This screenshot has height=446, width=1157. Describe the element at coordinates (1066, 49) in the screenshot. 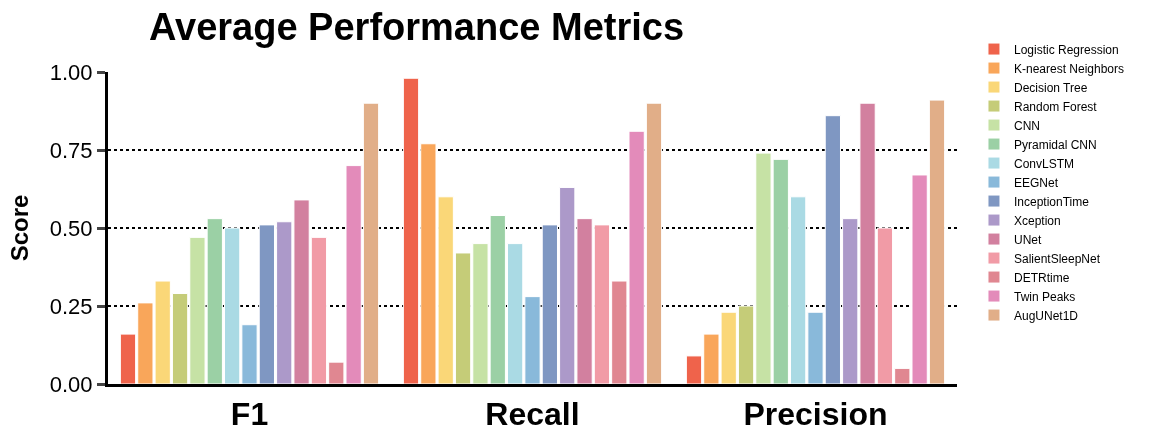

I see `legend-label: Logistic Regression` at that location.